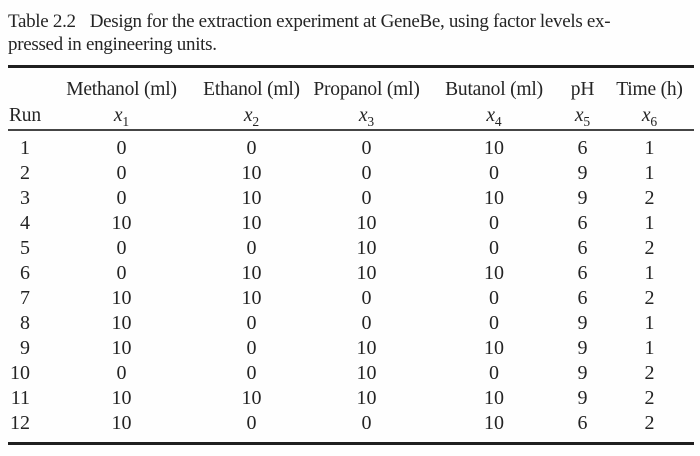 The height and width of the screenshot is (456, 700). What do you see at coordinates (25, 348) in the screenshot?
I see `run-cell: 9` at bounding box center [25, 348].